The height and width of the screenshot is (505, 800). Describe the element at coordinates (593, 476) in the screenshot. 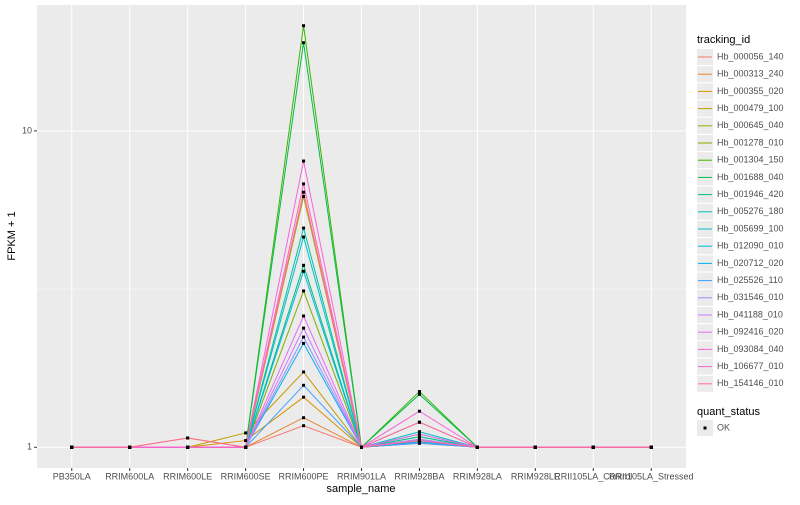

I see `x-tick-label: RRII105LA_Control` at that location.